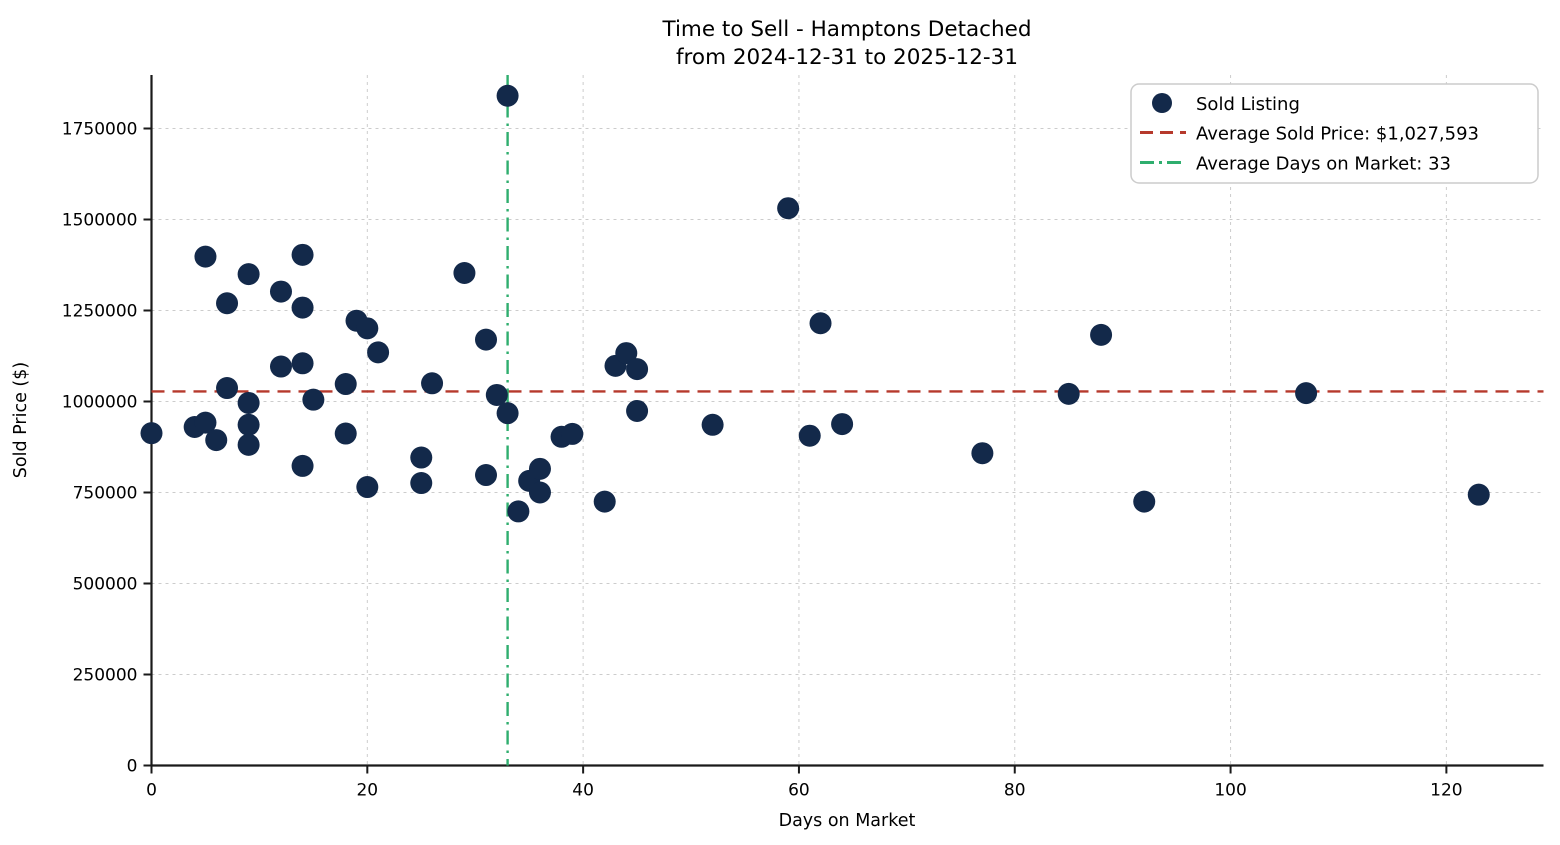  Describe the element at coordinates (1015, 791) in the screenshot. I see `x-tick-label: 80` at that location.